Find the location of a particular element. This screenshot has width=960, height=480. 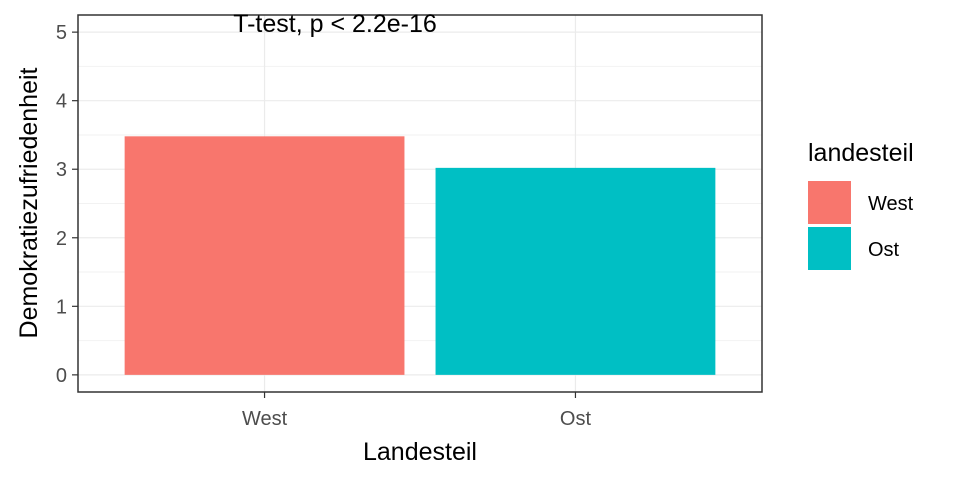

y-tick-label: 5 is located at coordinates (61, 33).